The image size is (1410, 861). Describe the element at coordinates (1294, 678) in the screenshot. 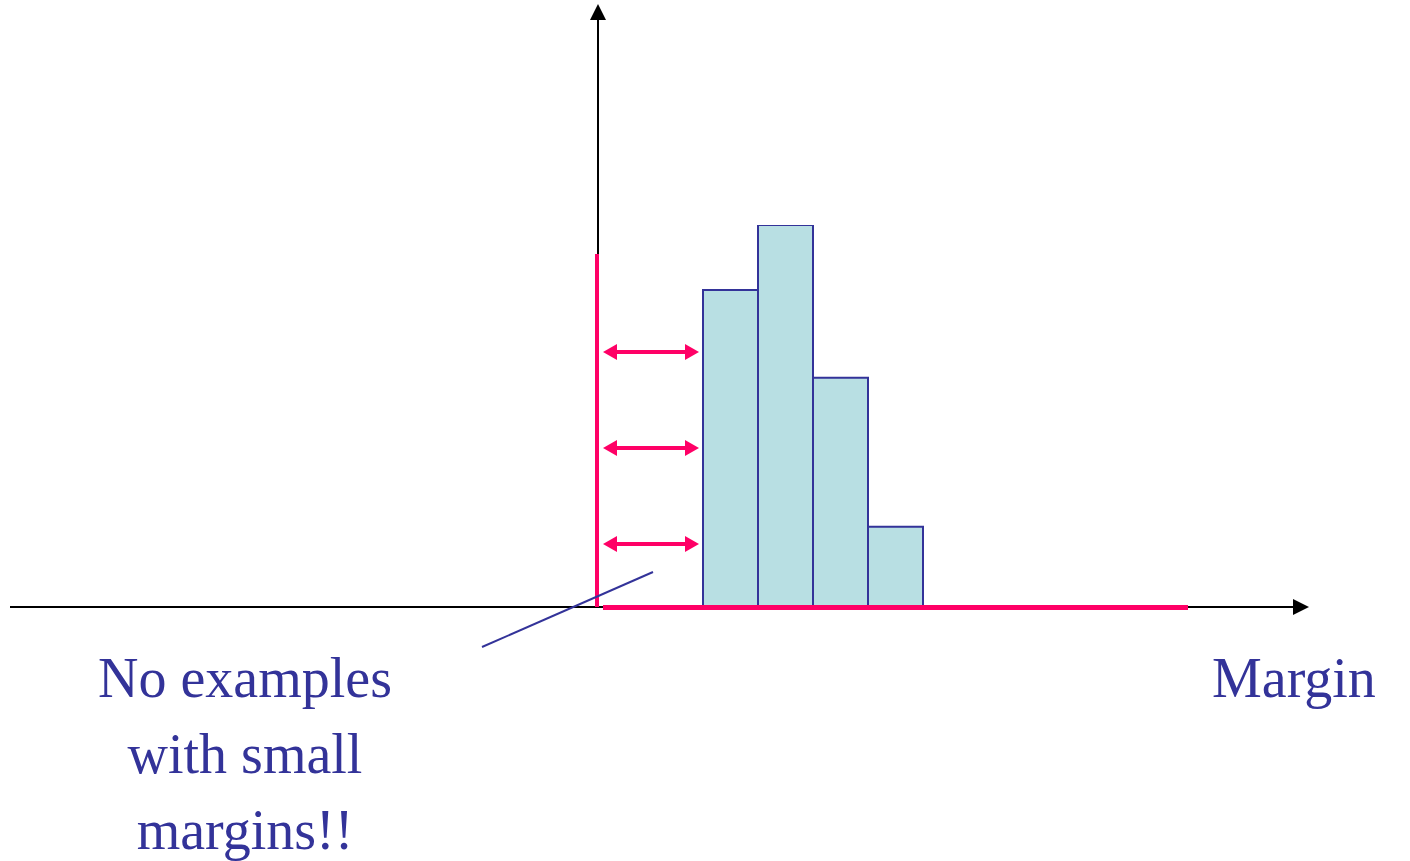

I see `text: Margin` at that location.